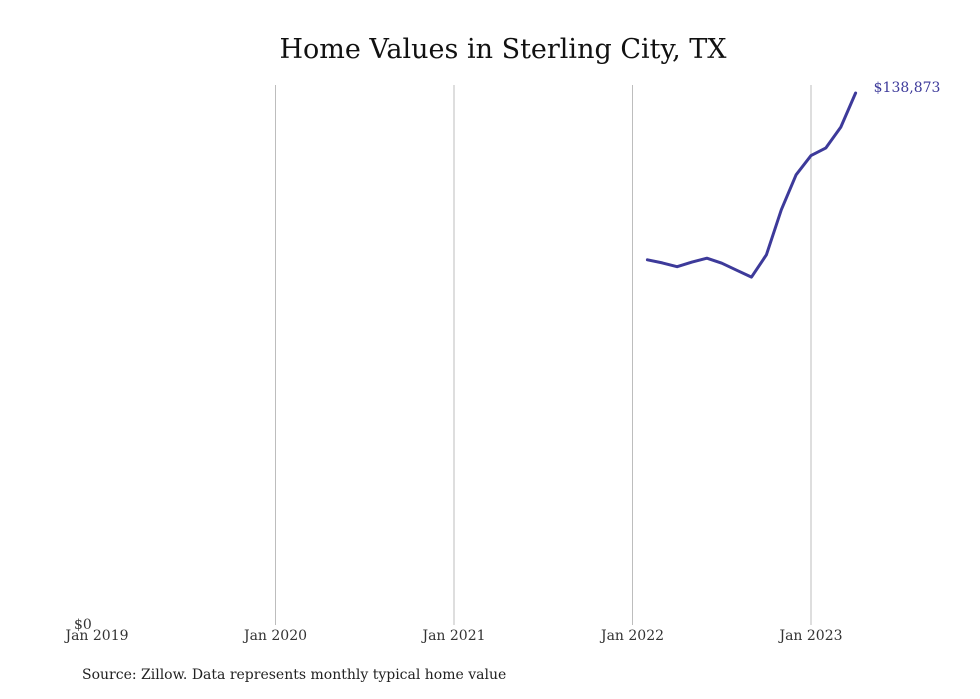  Describe the element at coordinates (809, 636) in the screenshot. I see `x-tick-label: Jan 2023` at that location.